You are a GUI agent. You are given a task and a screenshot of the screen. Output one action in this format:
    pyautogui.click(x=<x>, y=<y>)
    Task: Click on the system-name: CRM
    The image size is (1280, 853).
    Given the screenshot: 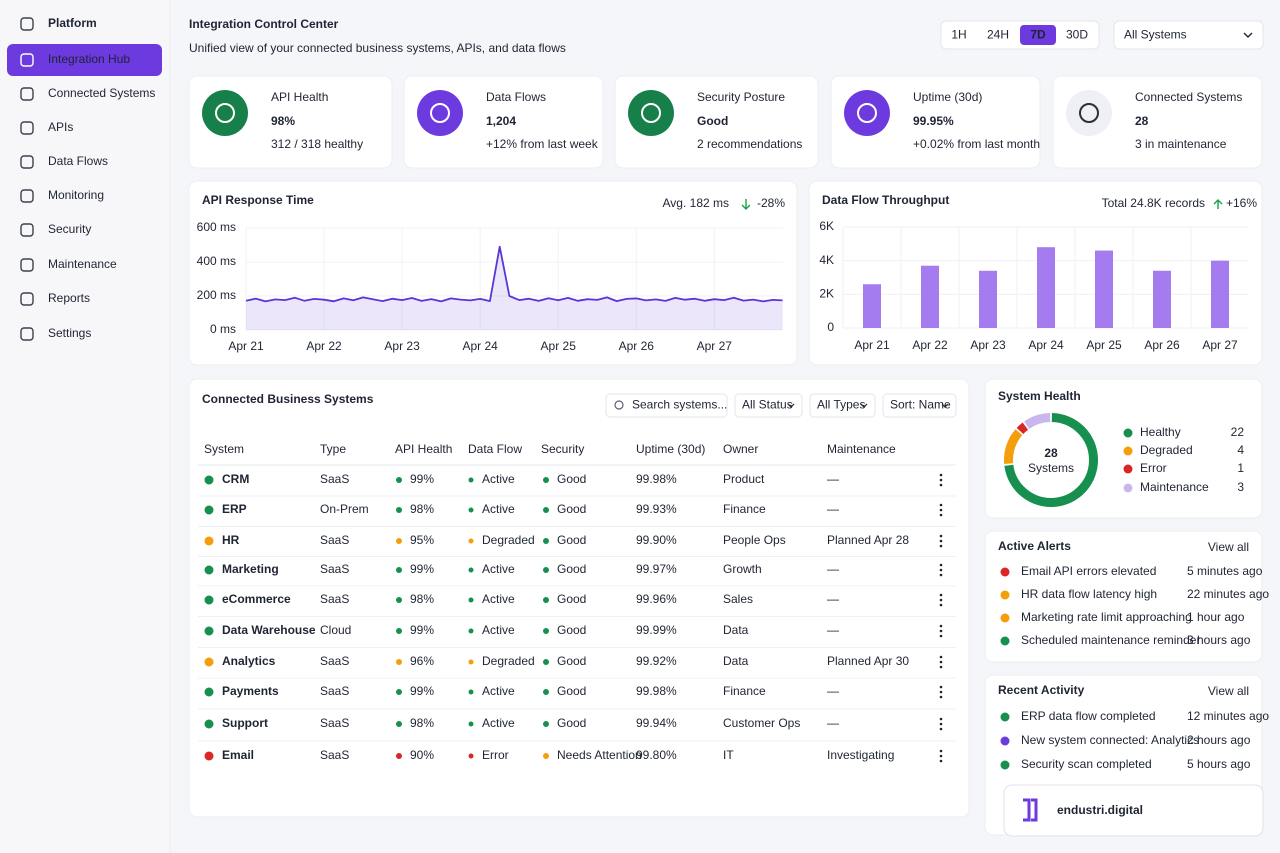 What is the action you would take?
    pyautogui.click(x=235, y=479)
    